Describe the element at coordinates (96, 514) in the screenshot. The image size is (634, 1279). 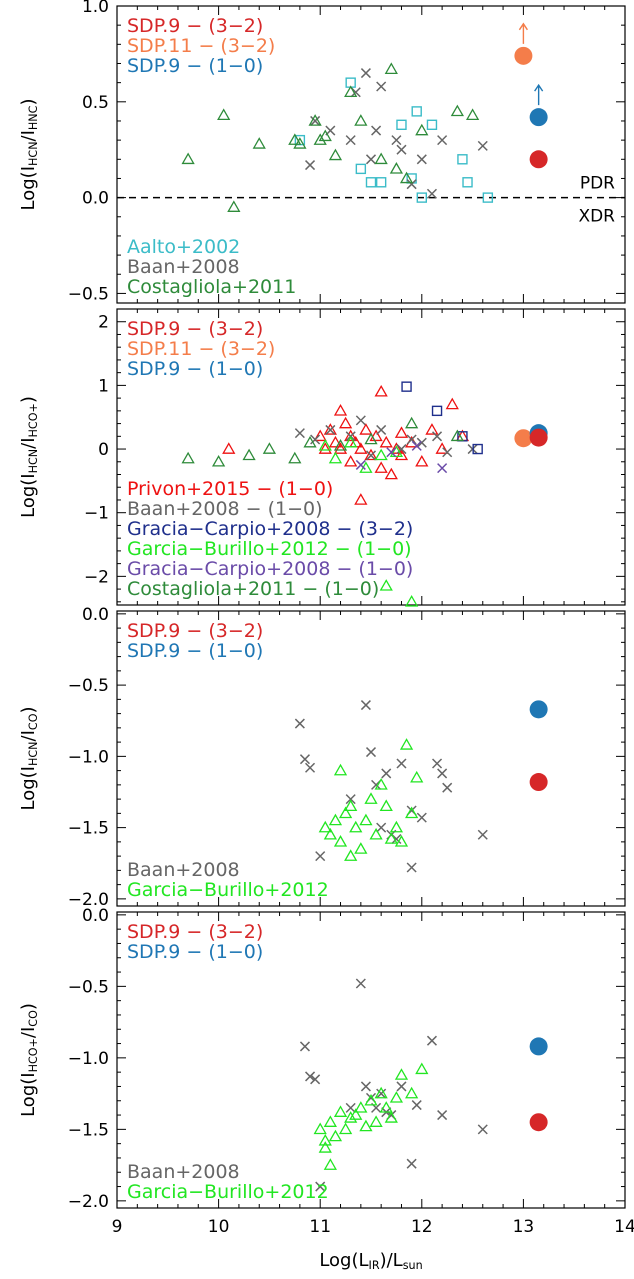
I see `y-tick-label: −1` at that location.